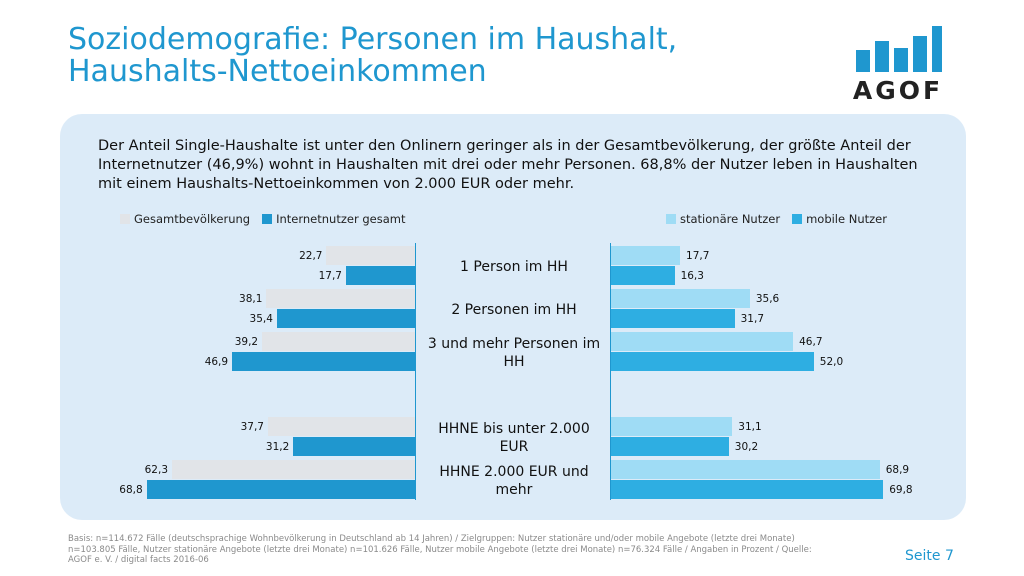 This screenshot has height=576, width=1024. I want to click on value-label: 69,8, so click(901, 490).